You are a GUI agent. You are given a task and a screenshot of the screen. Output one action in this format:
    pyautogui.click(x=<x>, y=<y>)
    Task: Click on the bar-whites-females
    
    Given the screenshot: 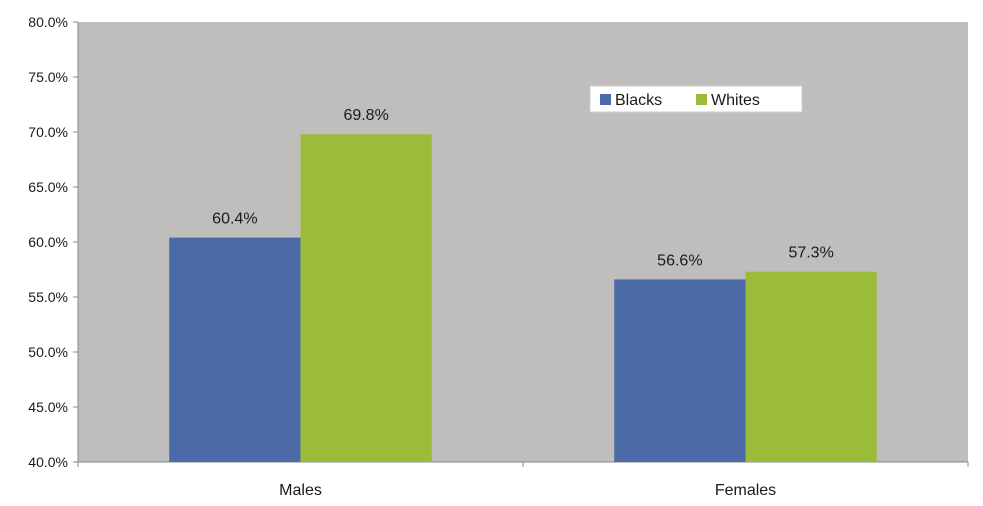 What is the action you would take?
    pyautogui.click(x=811, y=366)
    